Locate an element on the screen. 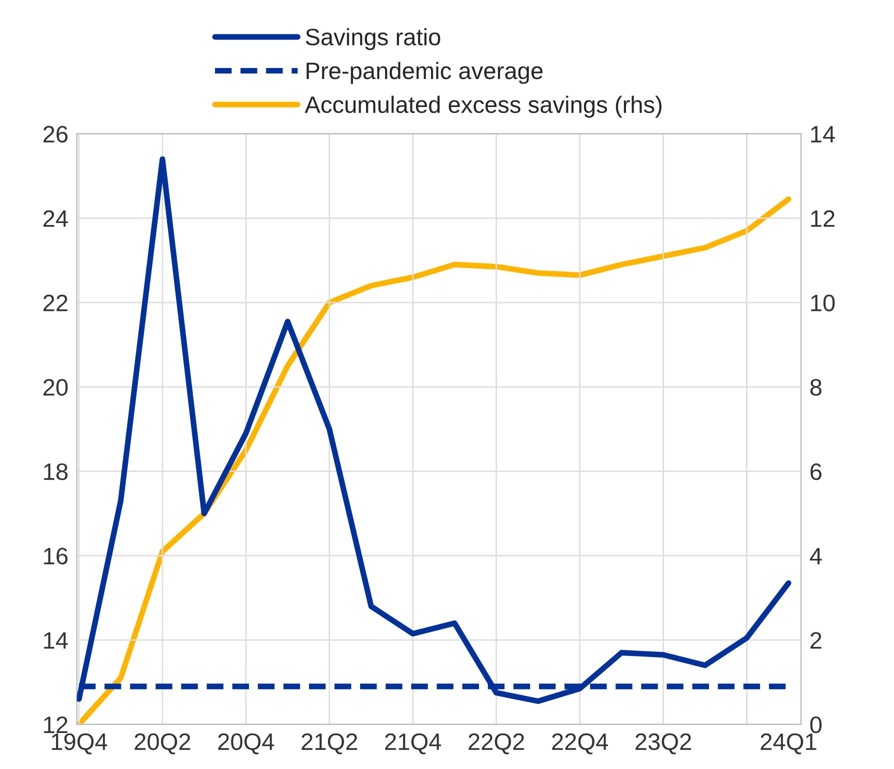 This screenshot has width=894, height=769. y2-tick-label: 2 is located at coordinates (816, 640).